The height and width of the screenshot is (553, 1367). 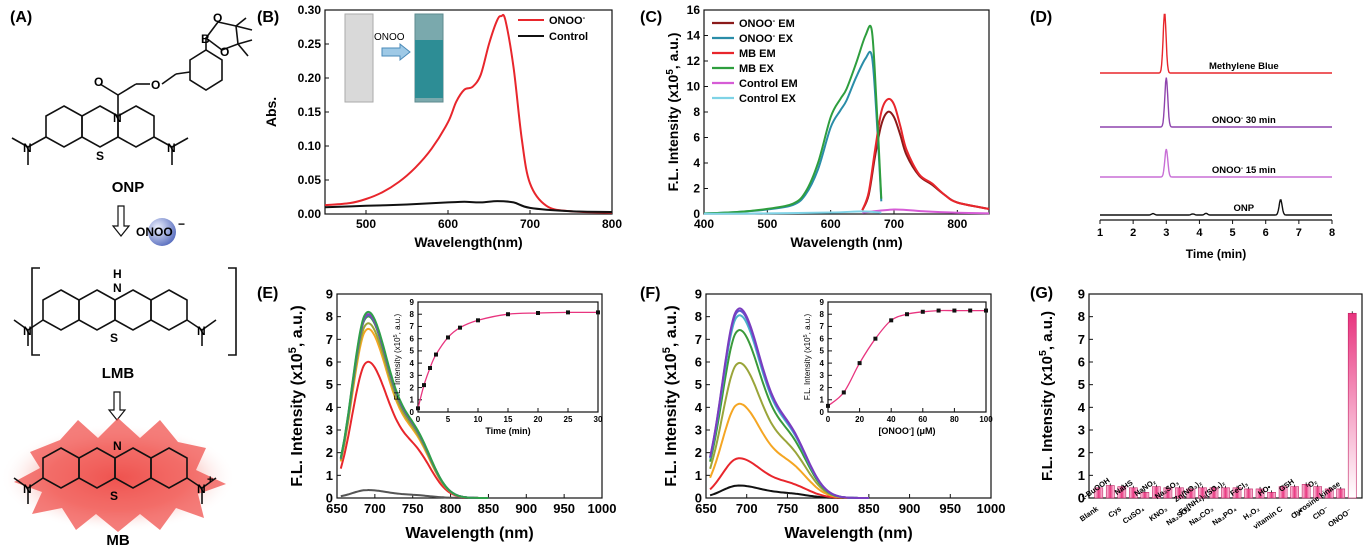 What do you see at coordinates (891, 419) in the screenshot?
I see `f-inset-x-tick-label: 40` at bounding box center [891, 419].